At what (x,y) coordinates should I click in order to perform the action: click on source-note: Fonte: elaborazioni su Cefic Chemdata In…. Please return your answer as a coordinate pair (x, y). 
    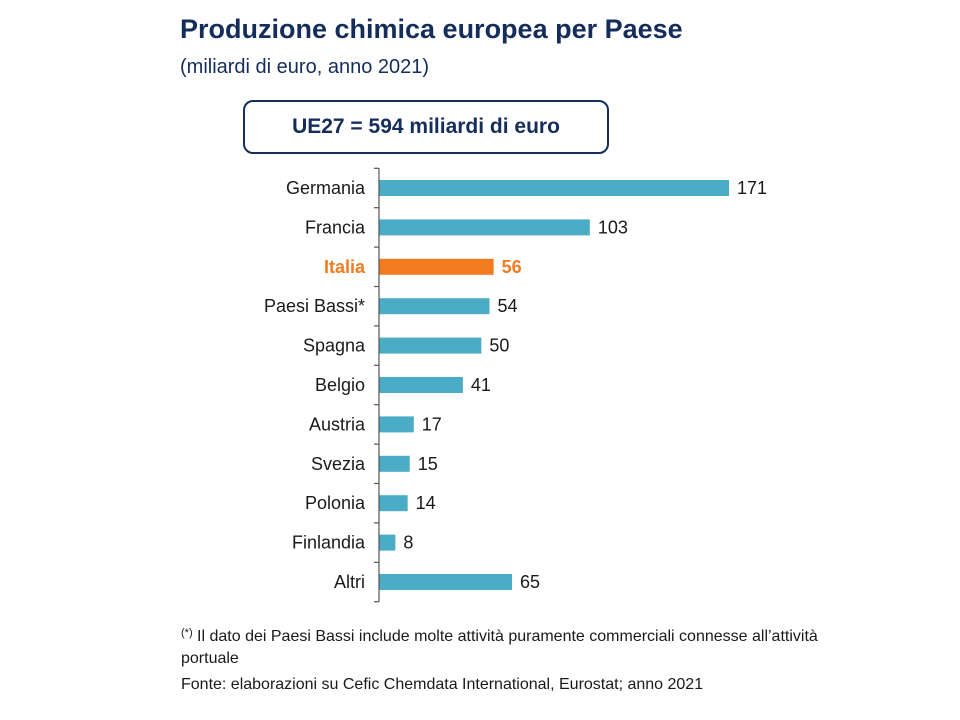
    Looking at the image, I should click on (442, 684).